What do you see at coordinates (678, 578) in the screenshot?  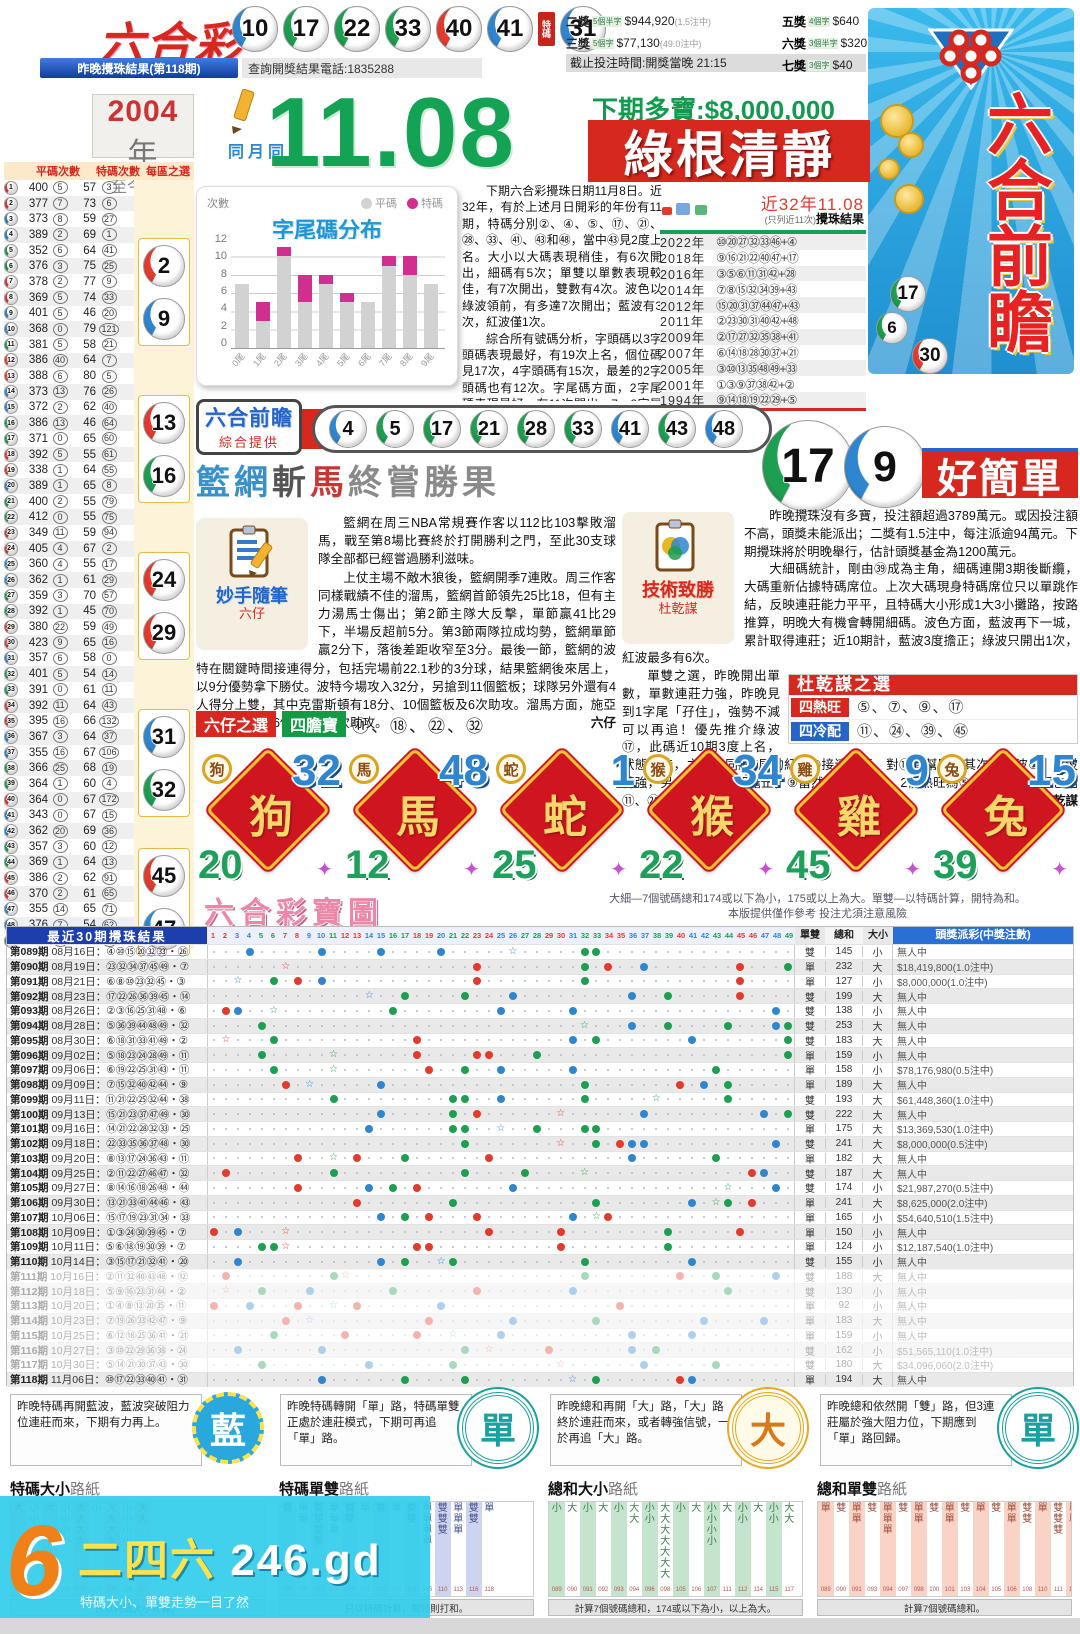 I see `column-icon-box: 技術致勝 杜乾謀` at bounding box center [678, 578].